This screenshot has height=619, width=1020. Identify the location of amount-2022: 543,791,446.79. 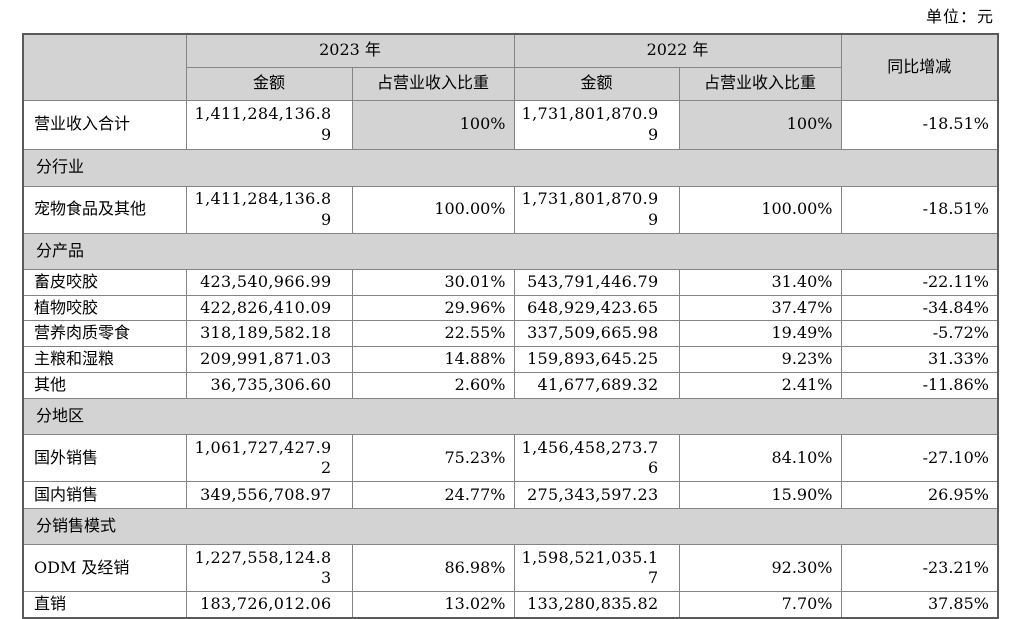
(596, 282).